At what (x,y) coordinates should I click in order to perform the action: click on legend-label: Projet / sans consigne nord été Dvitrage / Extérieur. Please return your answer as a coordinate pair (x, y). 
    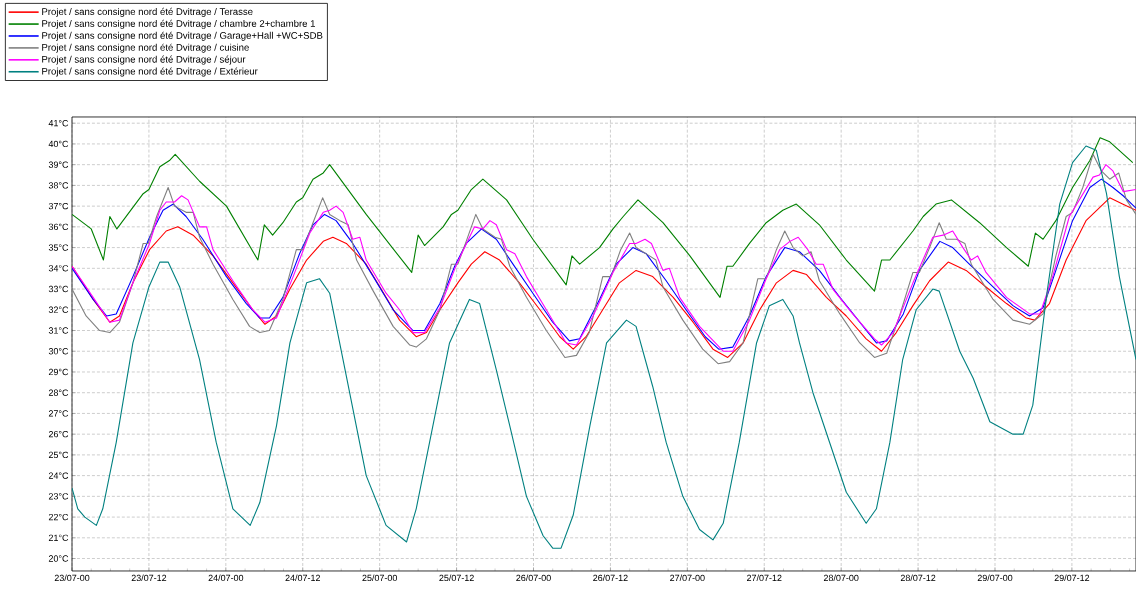
    Looking at the image, I should click on (150, 72).